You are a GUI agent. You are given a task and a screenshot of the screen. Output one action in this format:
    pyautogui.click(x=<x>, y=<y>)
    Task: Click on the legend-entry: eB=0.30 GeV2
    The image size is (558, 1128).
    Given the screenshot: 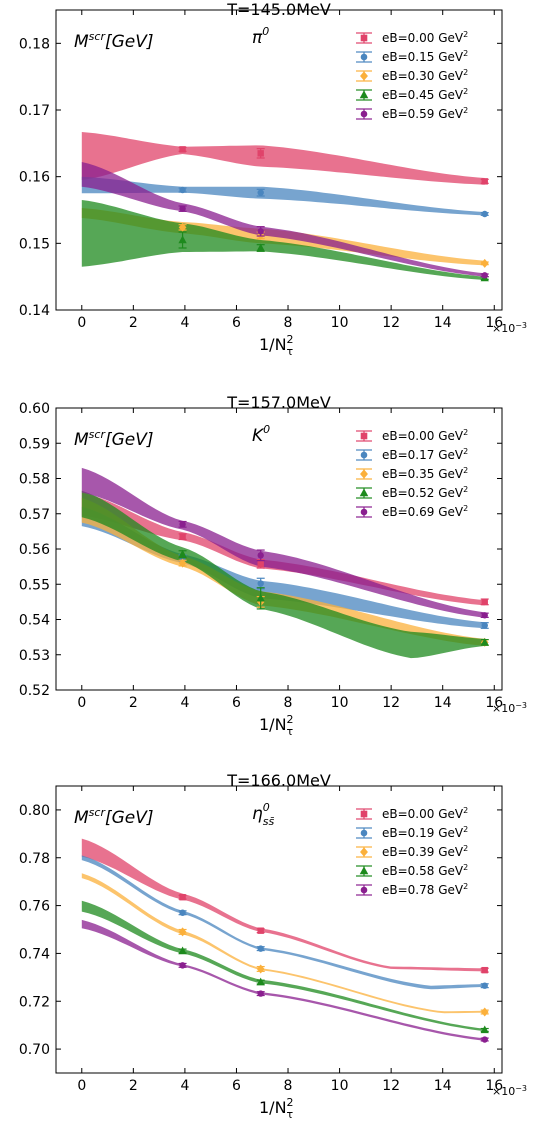 What is the action you would take?
    pyautogui.click(x=412, y=75)
    